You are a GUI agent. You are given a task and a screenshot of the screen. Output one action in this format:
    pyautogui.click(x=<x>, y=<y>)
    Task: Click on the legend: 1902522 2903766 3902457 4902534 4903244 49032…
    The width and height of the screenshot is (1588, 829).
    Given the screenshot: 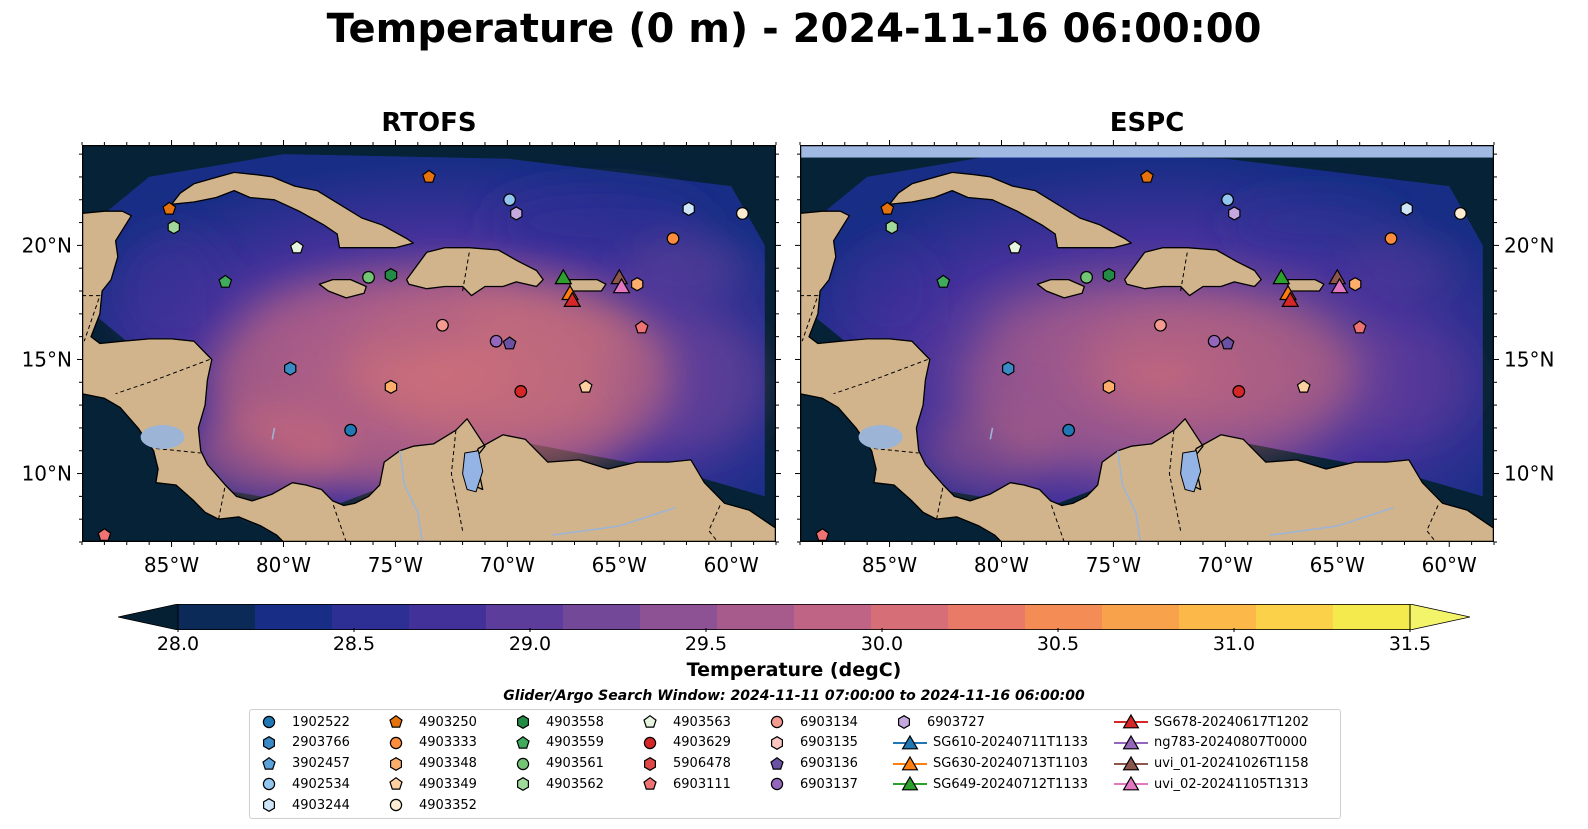 What is the action you would take?
    pyautogui.click(x=795, y=764)
    